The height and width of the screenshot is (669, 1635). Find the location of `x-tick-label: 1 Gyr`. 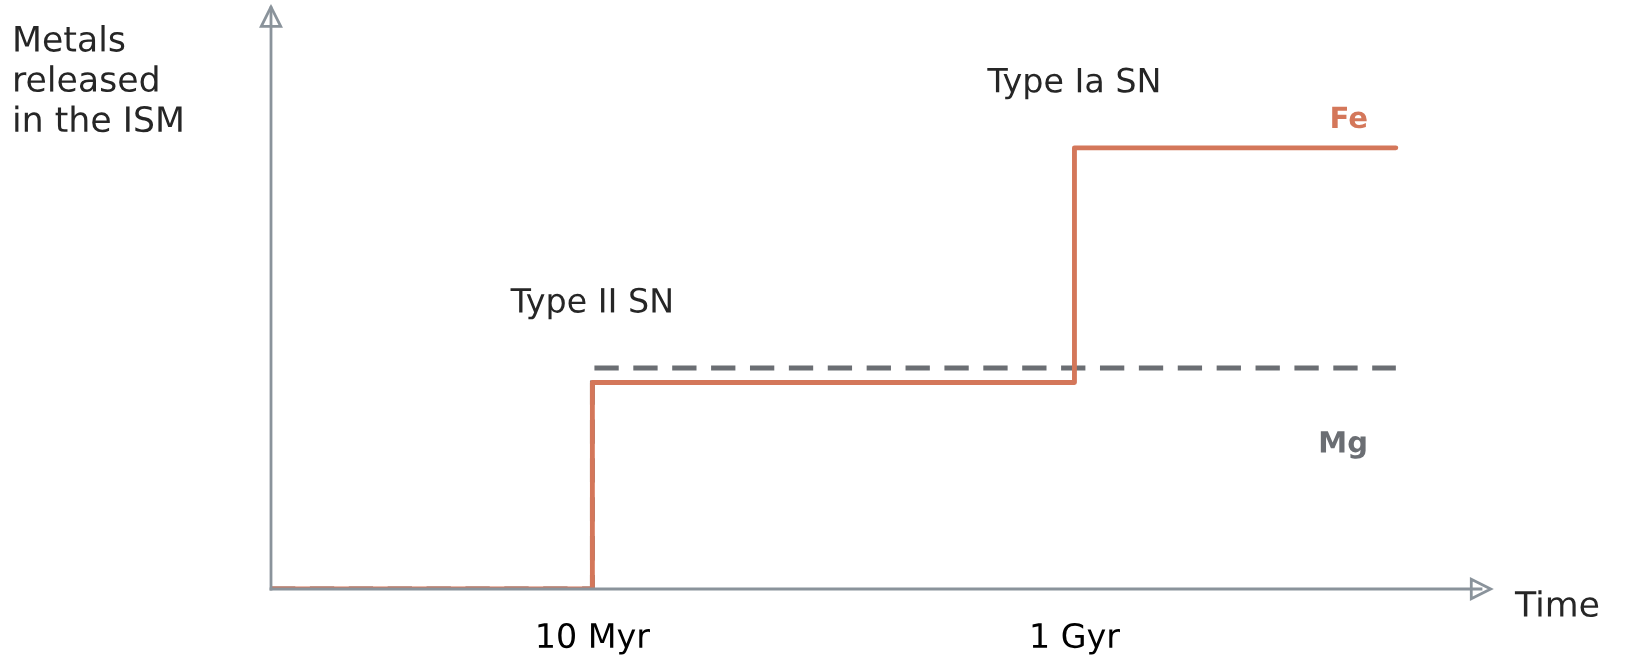

x-tick-label: 1 Gyr is located at coordinates (1076, 638).